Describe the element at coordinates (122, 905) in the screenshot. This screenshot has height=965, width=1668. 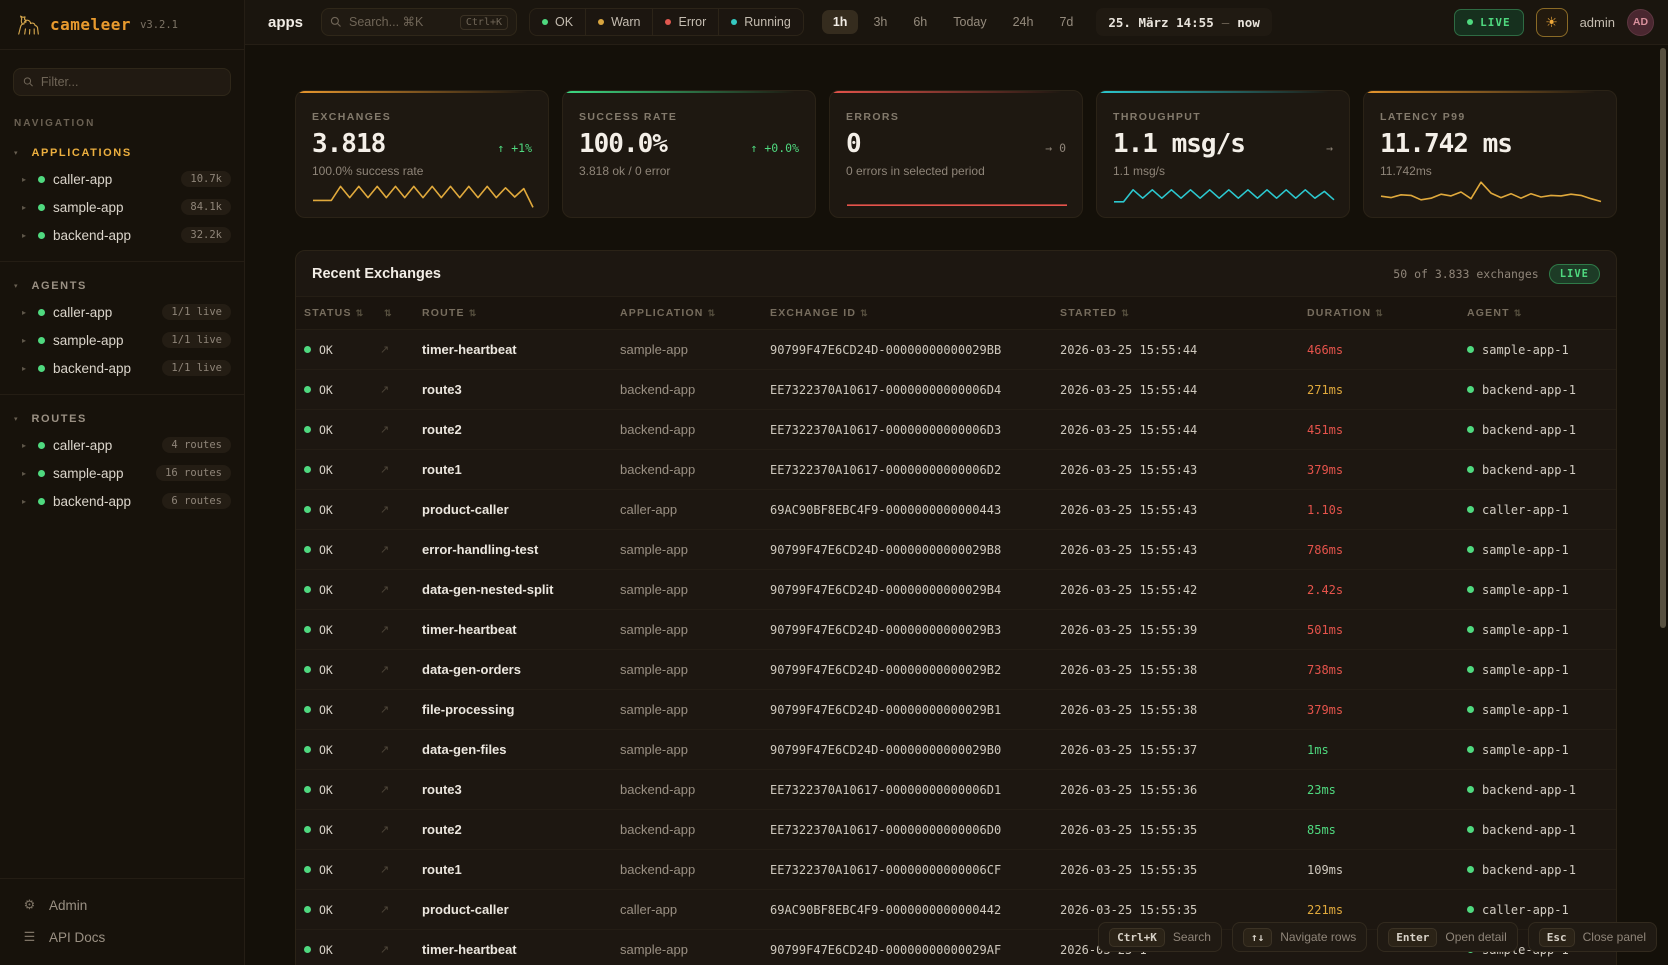
I see `sidebar-item-admin: ⚙ Admin` at that location.